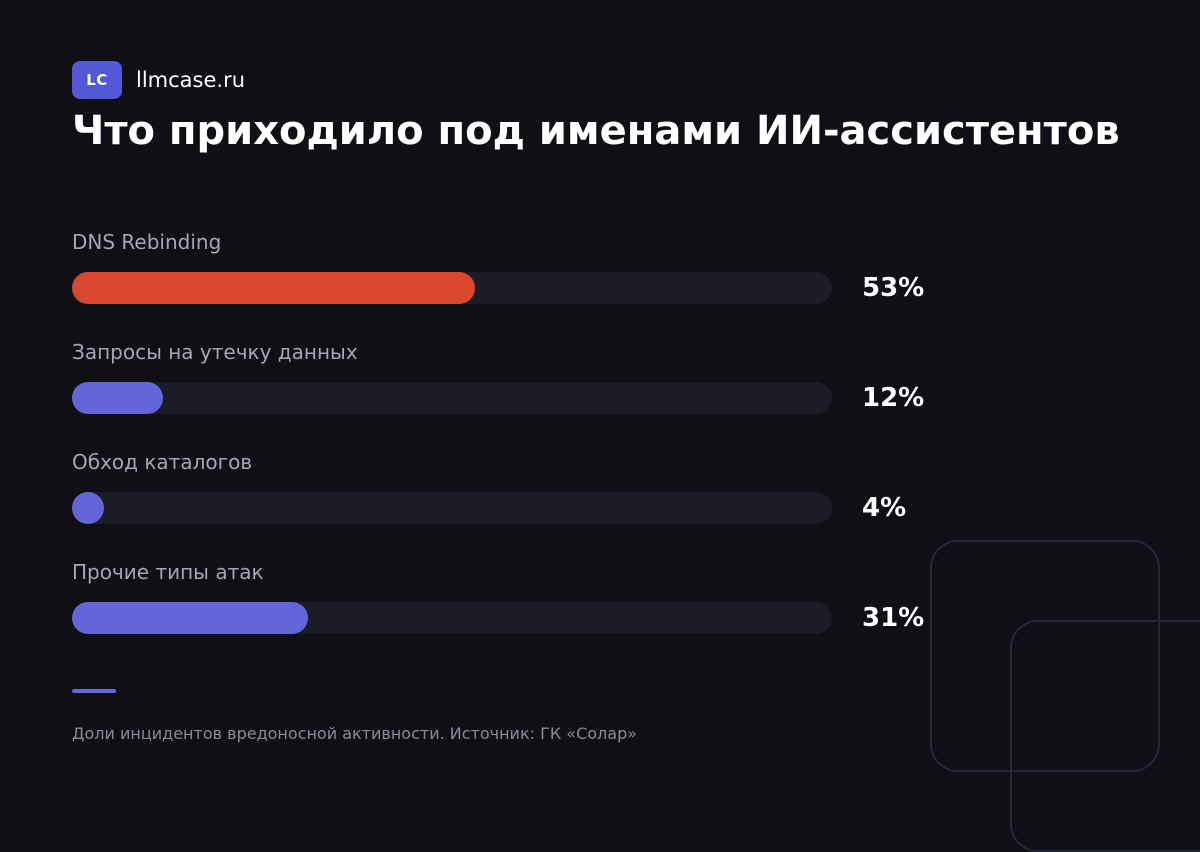 Image resolution: width=1200 pixels, height=852 pixels. I want to click on bar-value-label: 12%, so click(893, 398).